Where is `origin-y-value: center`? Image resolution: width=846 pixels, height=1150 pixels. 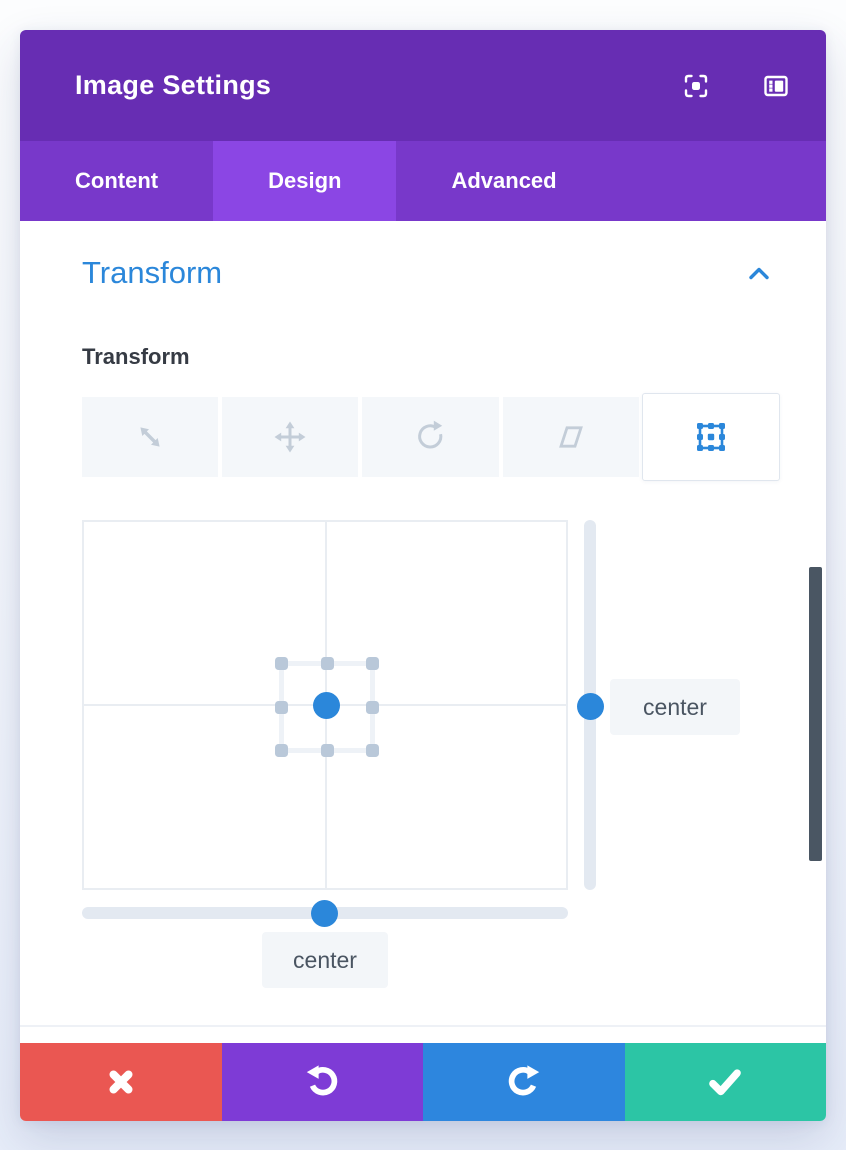
origin-y-value: center is located at coordinates (675, 707).